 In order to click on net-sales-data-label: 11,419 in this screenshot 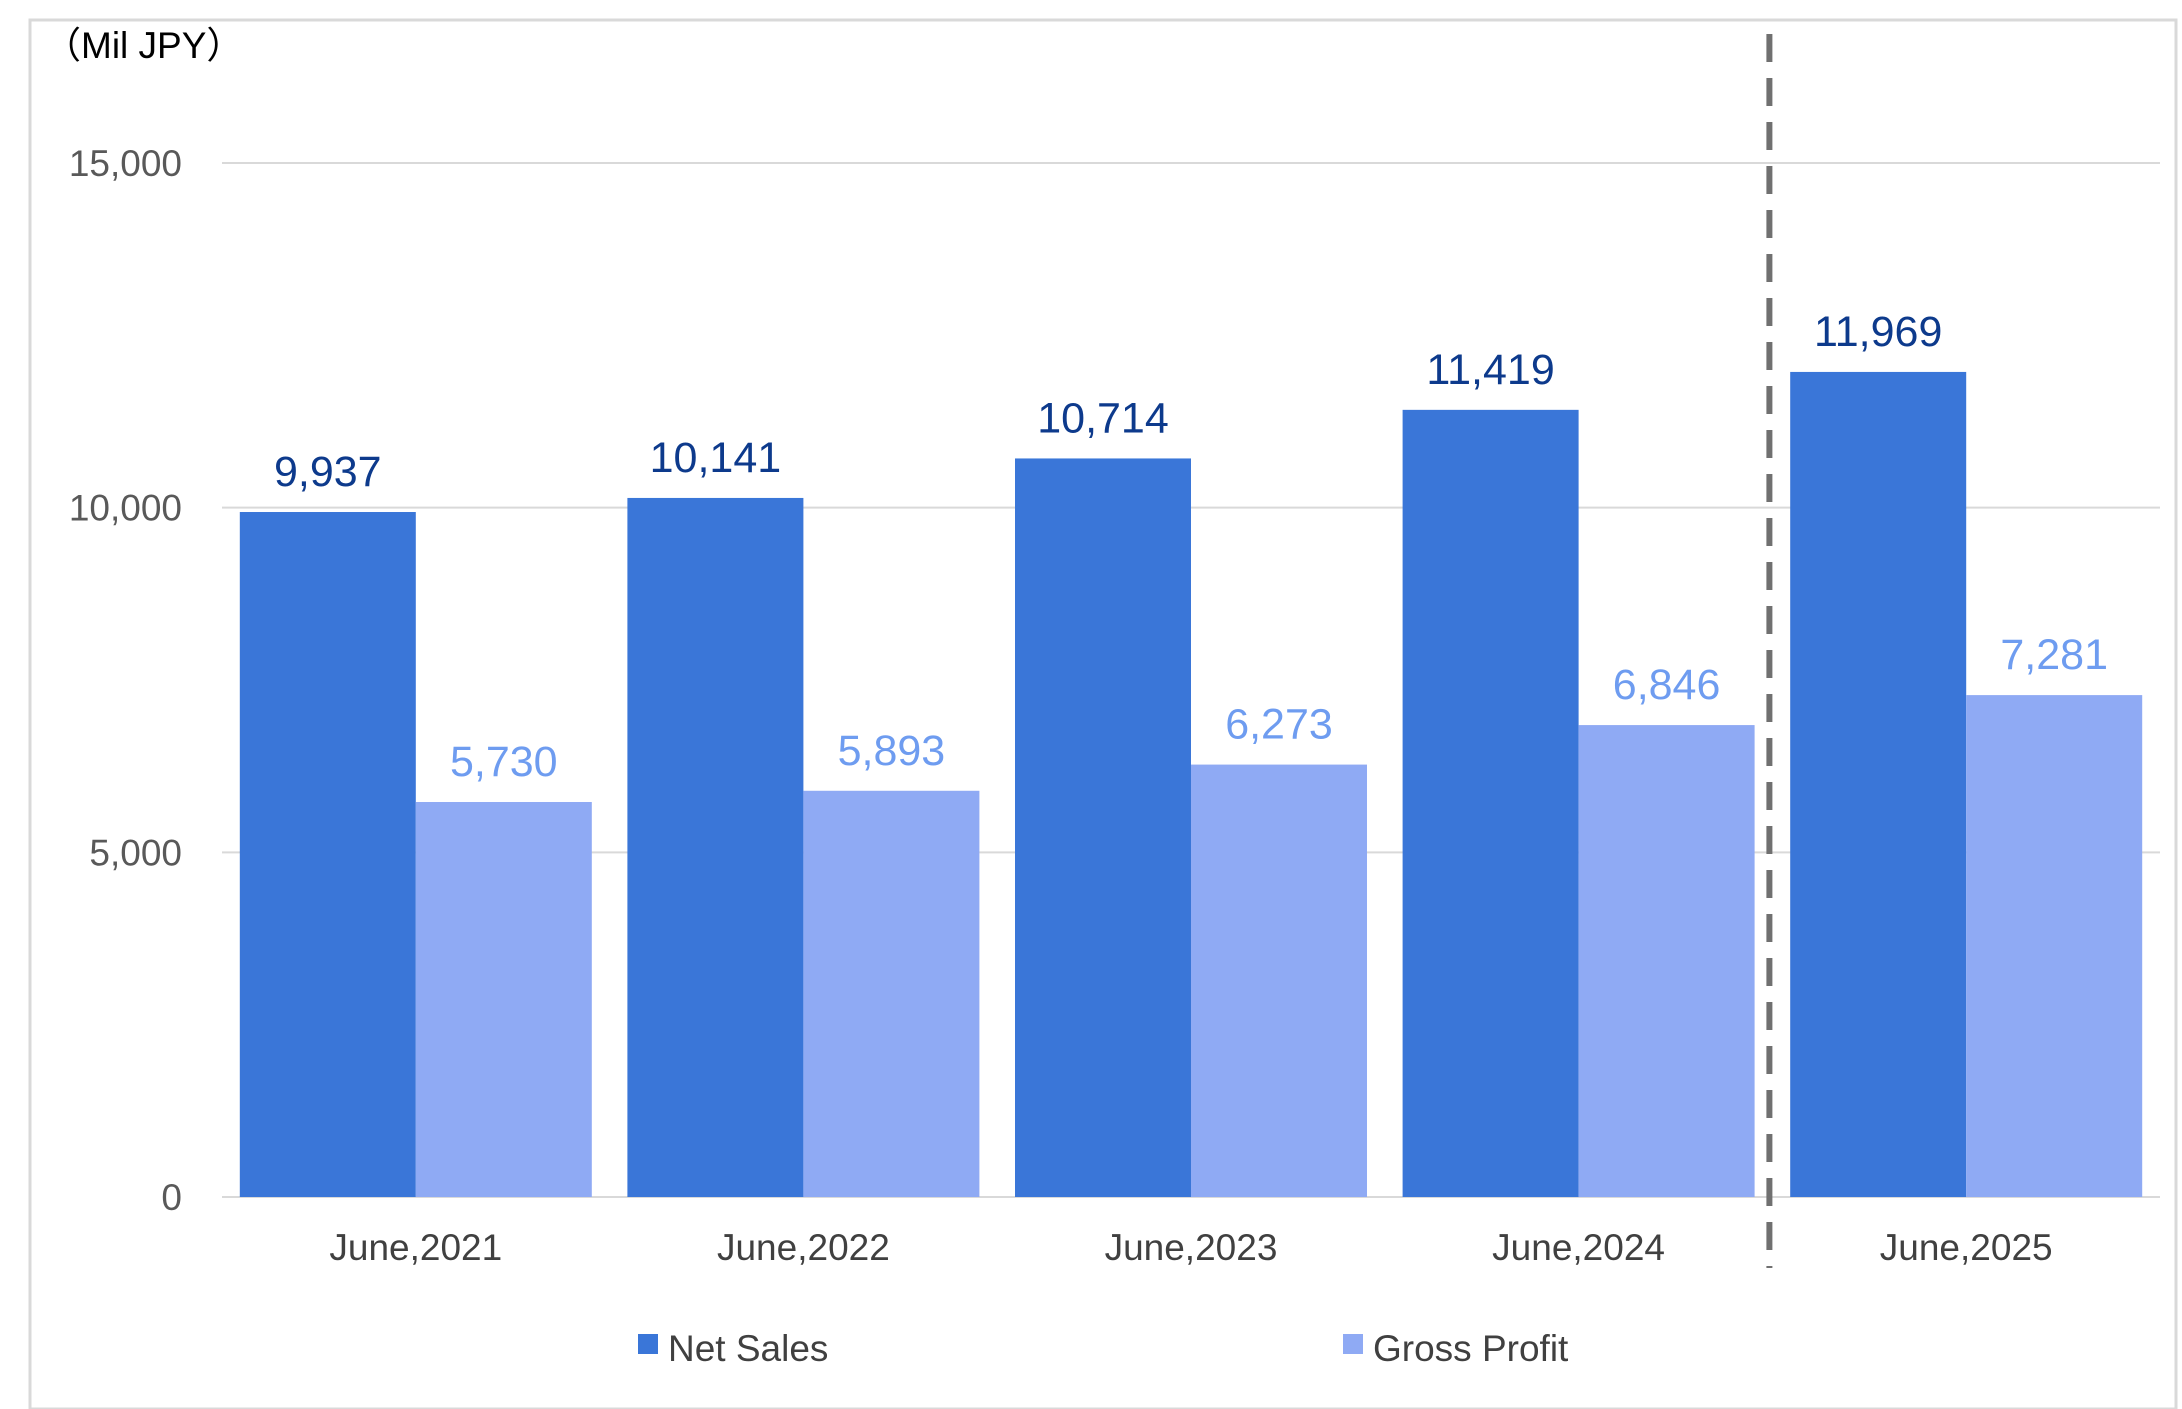, I will do `click(1490, 370)`.